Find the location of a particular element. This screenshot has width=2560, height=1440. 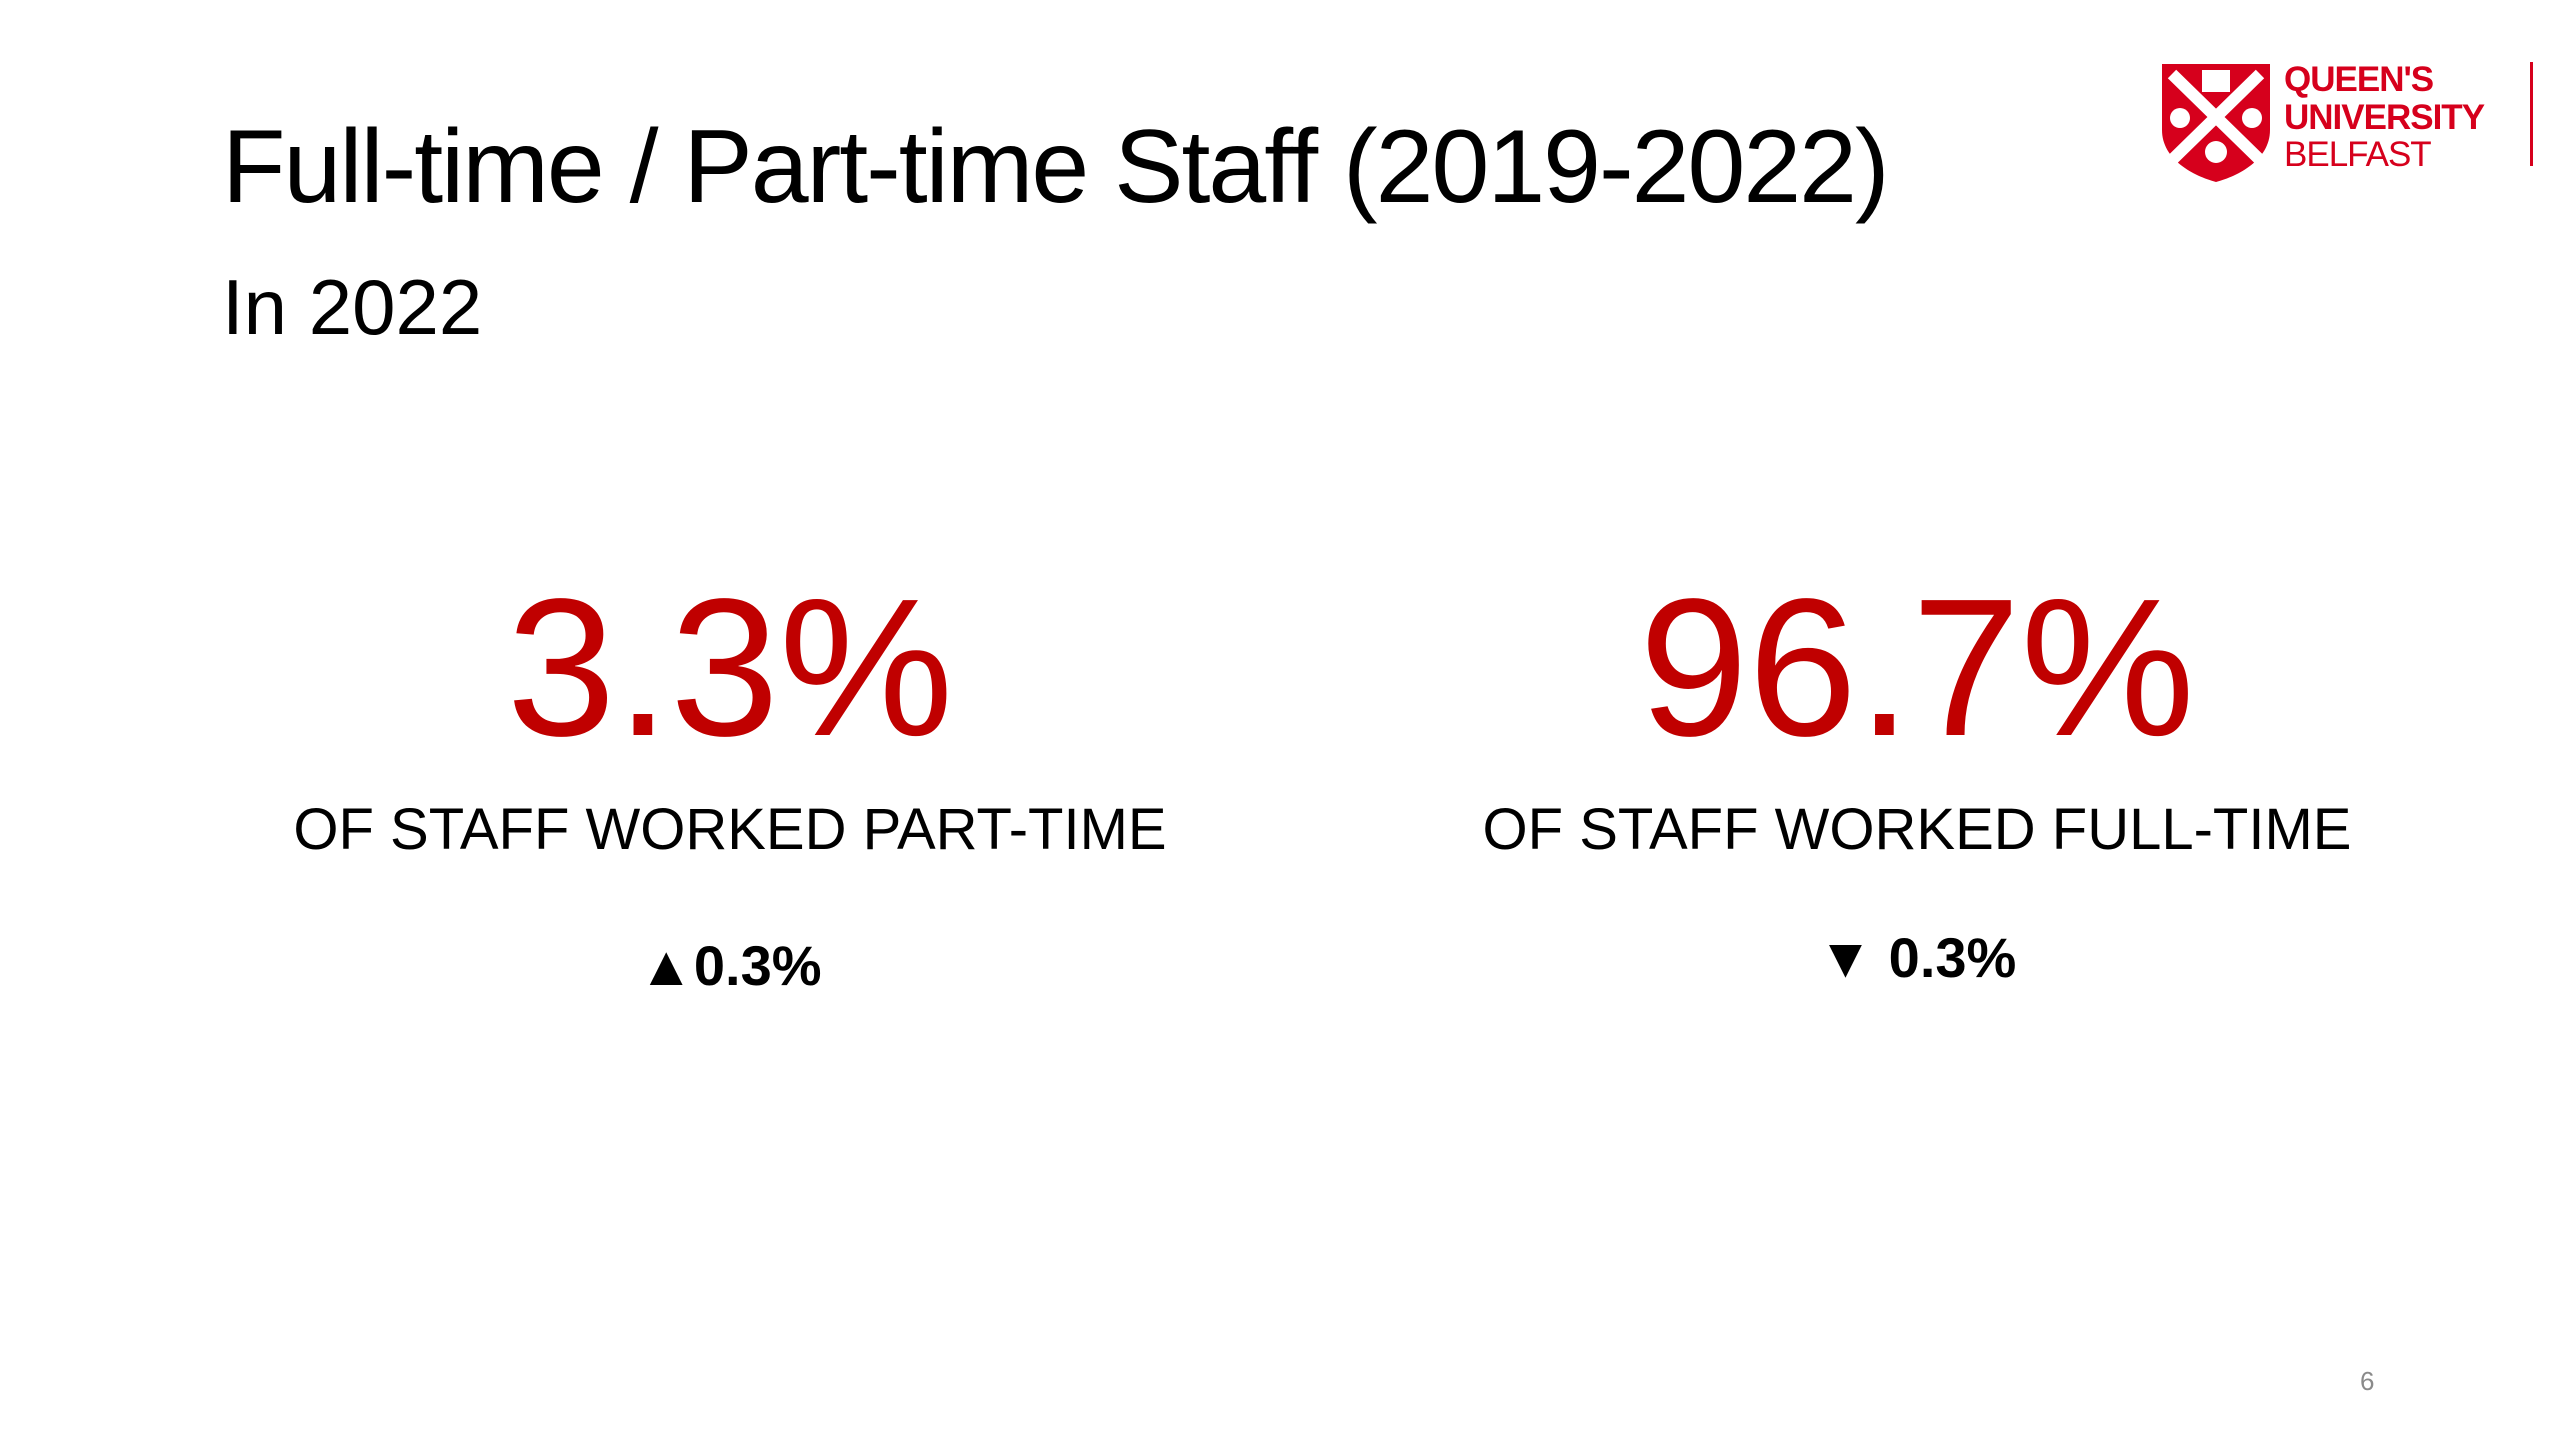

logo-text: UNIVERSITY is located at coordinates (2384, 117).